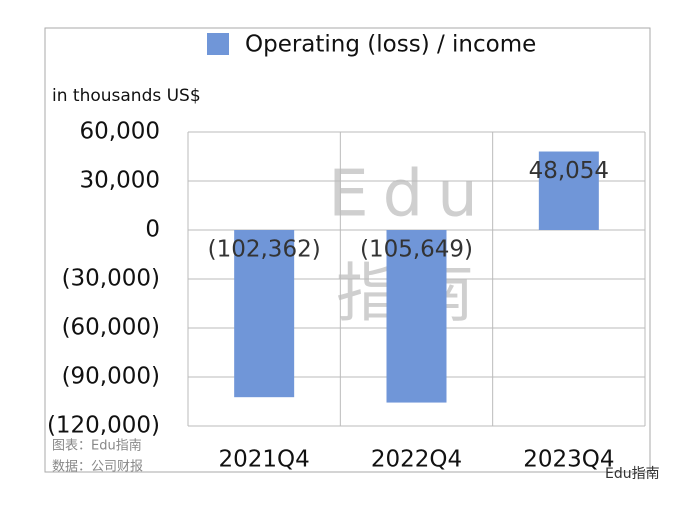 The image size is (690, 506). I want to click on x-tick-label: 2021Q4, so click(264, 460).